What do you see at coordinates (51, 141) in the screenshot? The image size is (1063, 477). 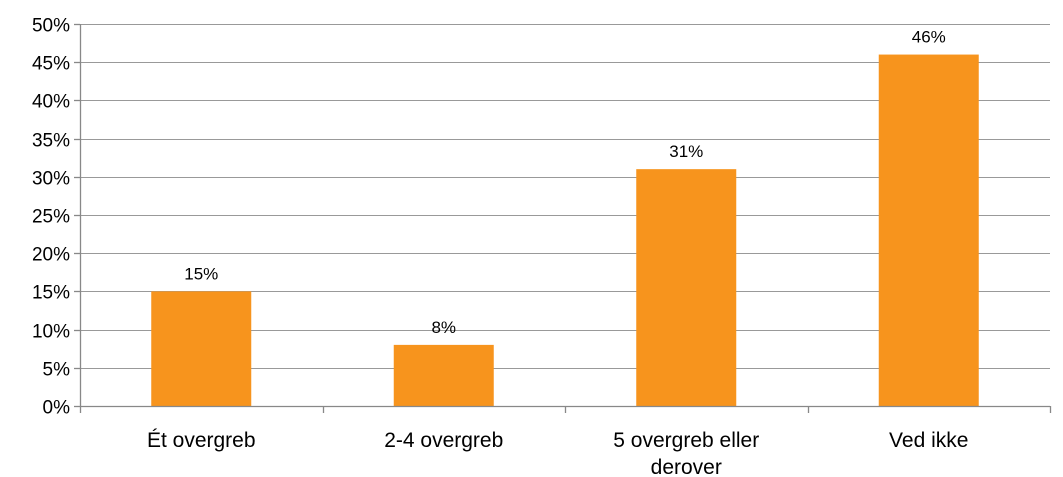 I see `y-tick-label: 35%` at bounding box center [51, 141].